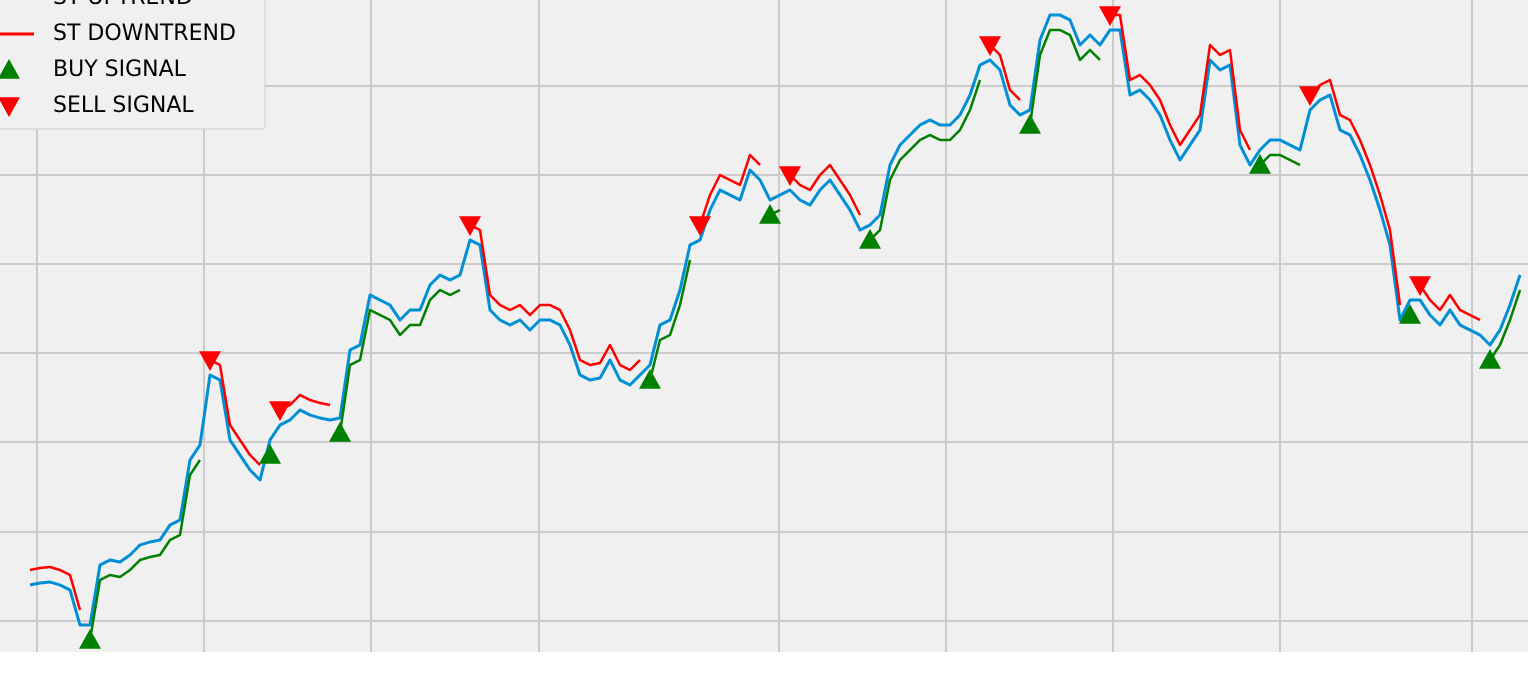  What do you see at coordinates (120, 69) in the screenshot?
I see `legend-label: BUY SIGNAL` at bounding box center [120, 69].